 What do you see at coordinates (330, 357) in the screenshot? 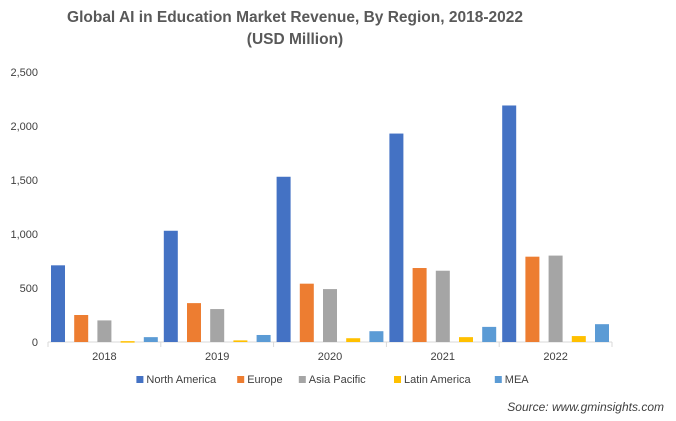
I see `x-tick-label: 2020` at bounding box center [330, 357].